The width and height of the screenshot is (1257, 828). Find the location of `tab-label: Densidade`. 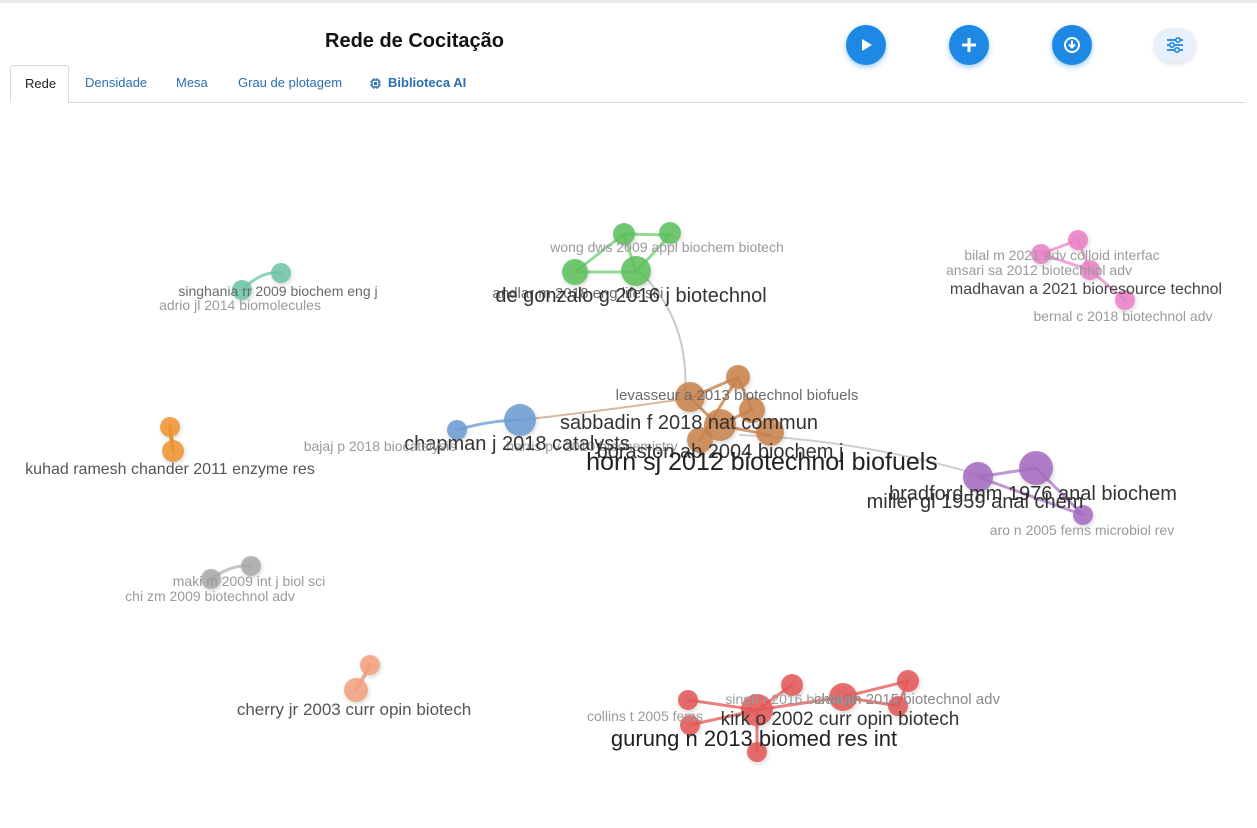

tab-label: Densidade is located at coordinates (116, 82).